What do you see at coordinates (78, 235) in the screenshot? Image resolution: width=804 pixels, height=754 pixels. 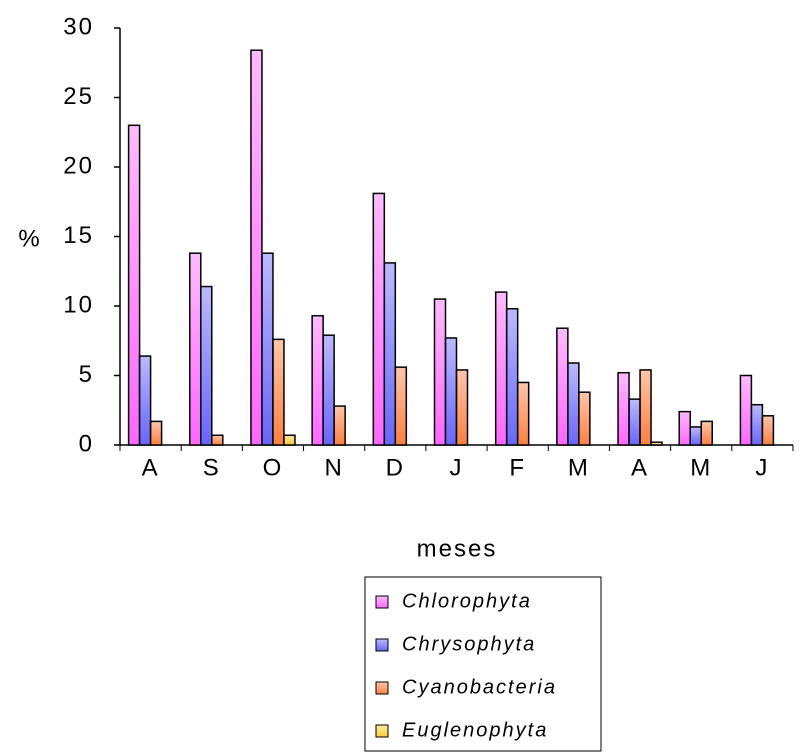 I see `y-tick-label: 15` at bounding box center [78, 235].